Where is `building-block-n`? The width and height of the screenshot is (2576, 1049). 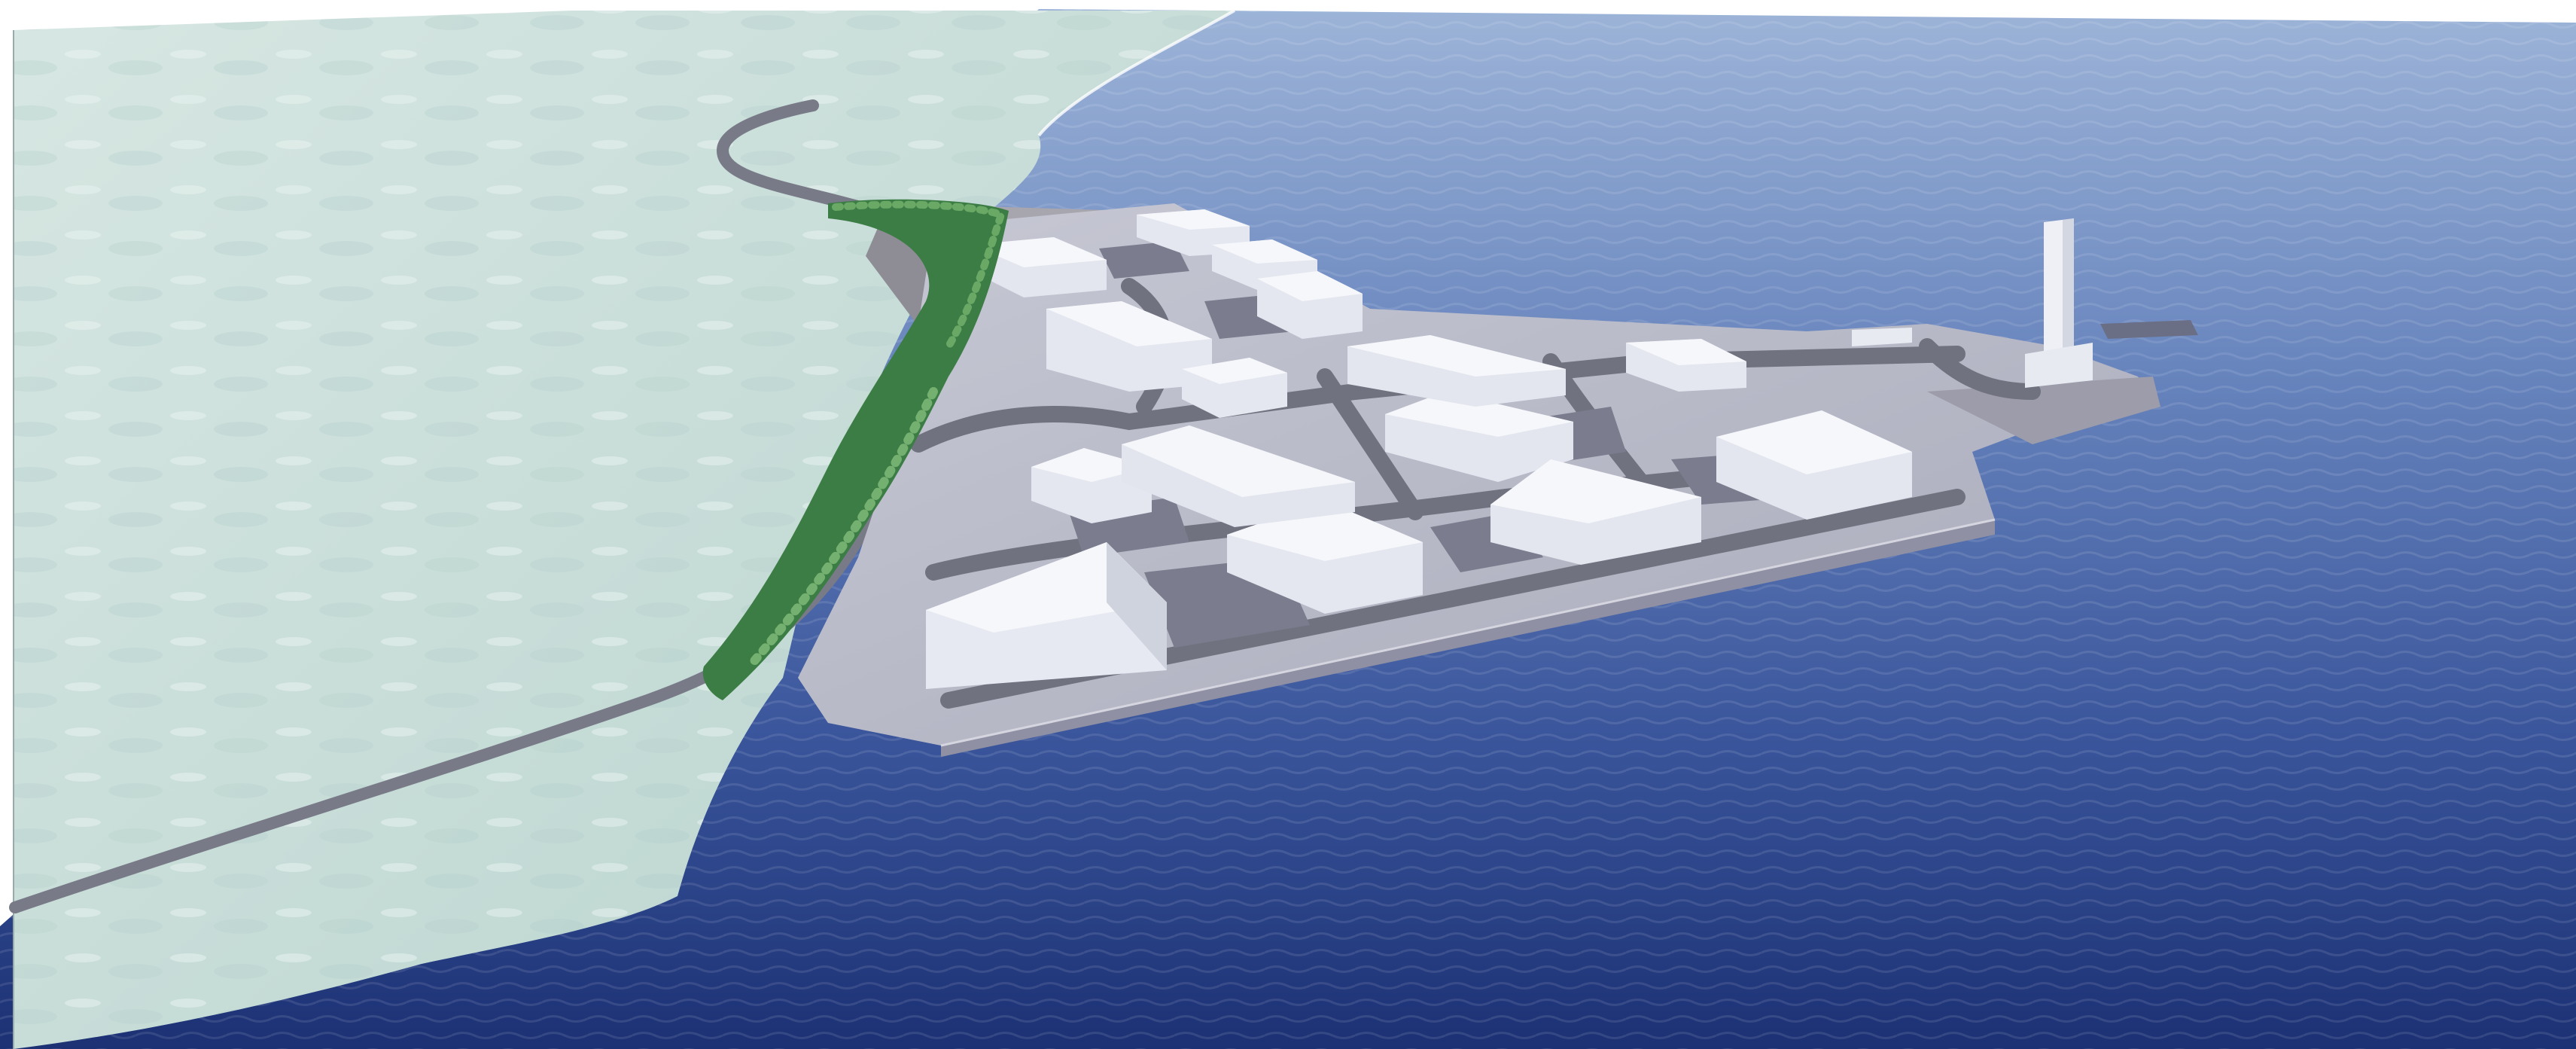
building-block-n is located at coordinates (1457, 371).